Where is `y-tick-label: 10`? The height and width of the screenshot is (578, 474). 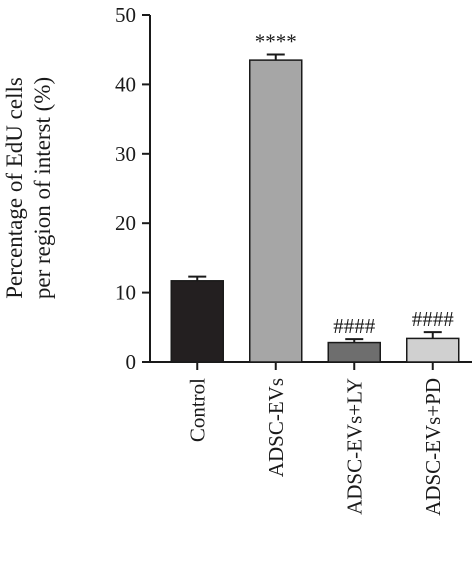 y-tick-label: 10 is located at coordinates (125, 293).